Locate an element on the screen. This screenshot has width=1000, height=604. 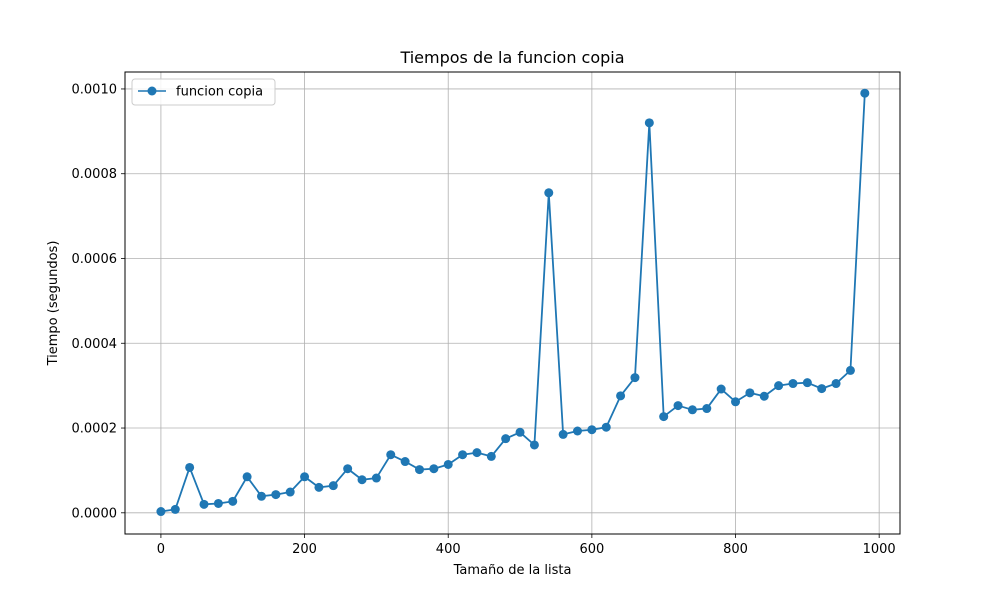
x-axis-label: Tamaño de la lista is located at coordinates (512, 570).